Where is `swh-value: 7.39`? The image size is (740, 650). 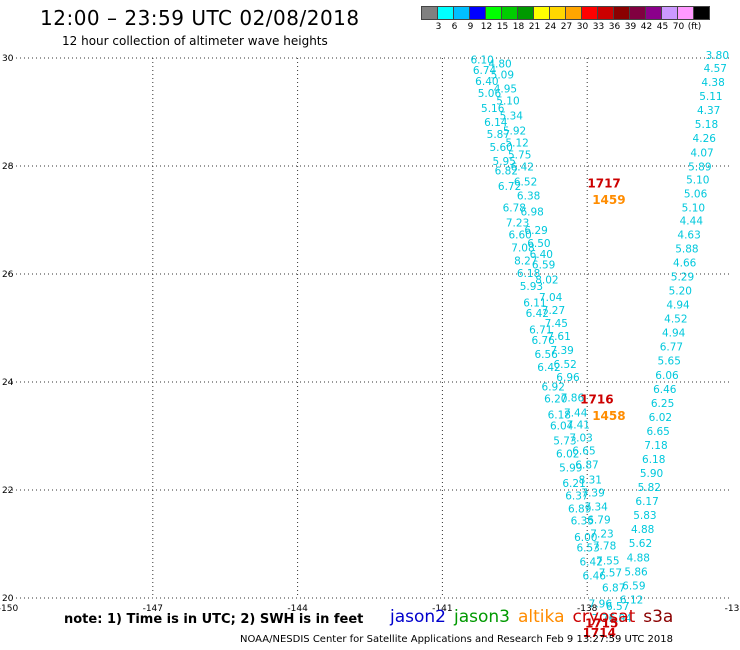 swh-value: 7.39 is located at coordinates (592, 493).